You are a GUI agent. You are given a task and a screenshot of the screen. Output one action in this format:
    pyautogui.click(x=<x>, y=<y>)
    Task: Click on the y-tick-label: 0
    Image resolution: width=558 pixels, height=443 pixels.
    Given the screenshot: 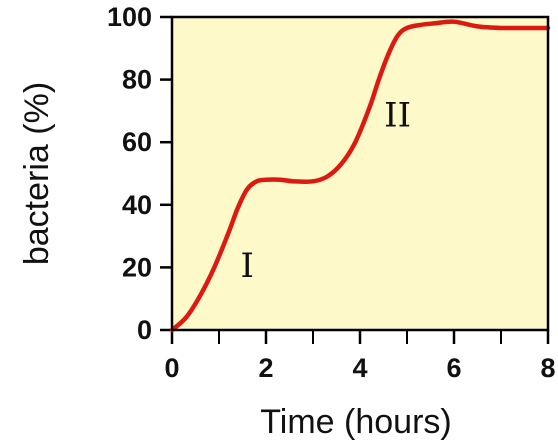 What is the action you would take?
    pyautogui.click(x=144, y=330)
    